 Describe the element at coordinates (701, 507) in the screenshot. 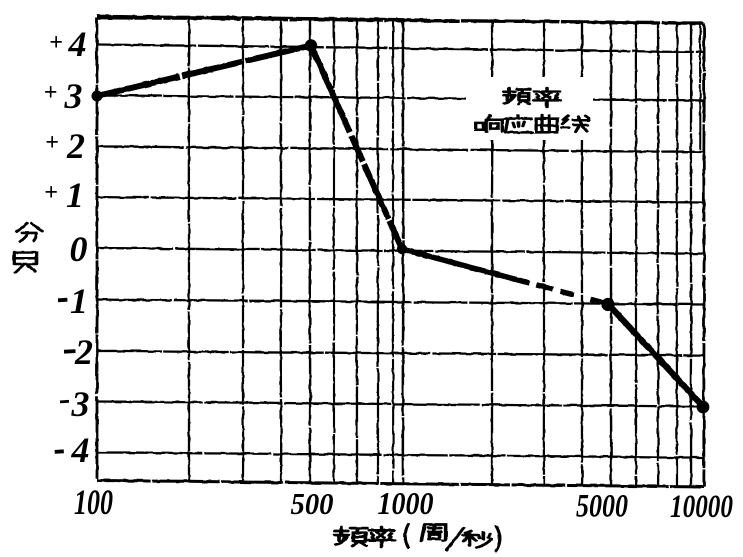

I see `svg-text: 10000` at that location.